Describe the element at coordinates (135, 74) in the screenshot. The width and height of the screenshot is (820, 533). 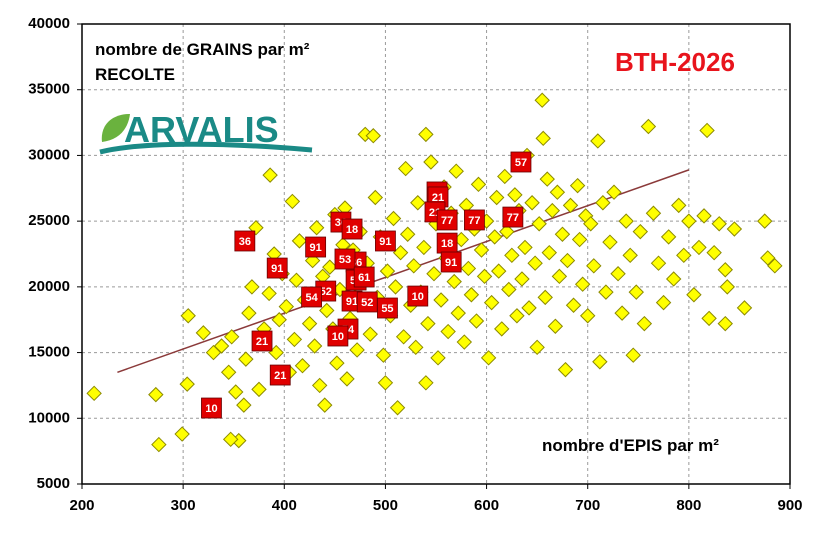
I see `chart-subtitle: RECOLTE` at that location.